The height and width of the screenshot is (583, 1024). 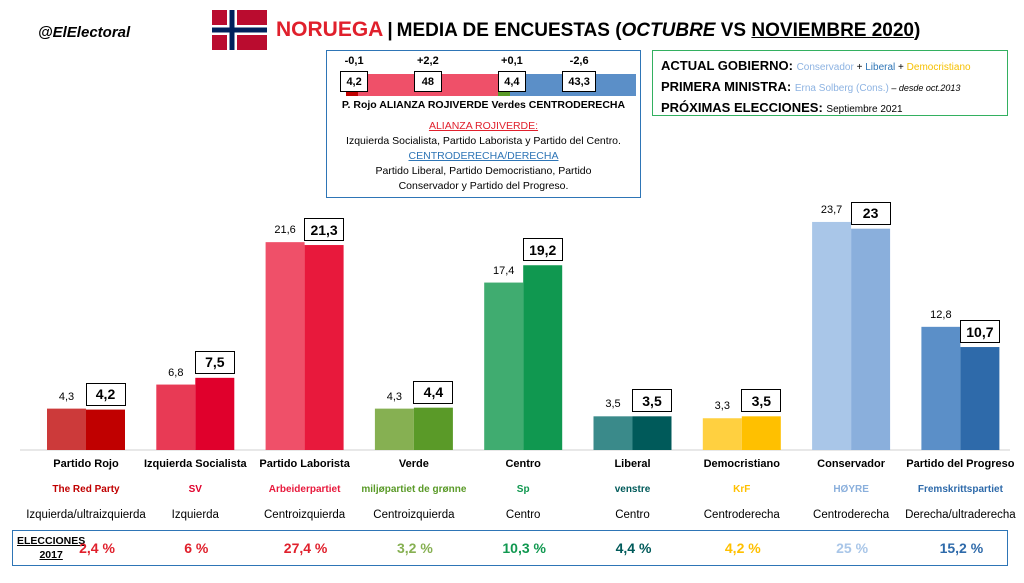 I want to click on category-label: Verde, so click(x=413, y=464).